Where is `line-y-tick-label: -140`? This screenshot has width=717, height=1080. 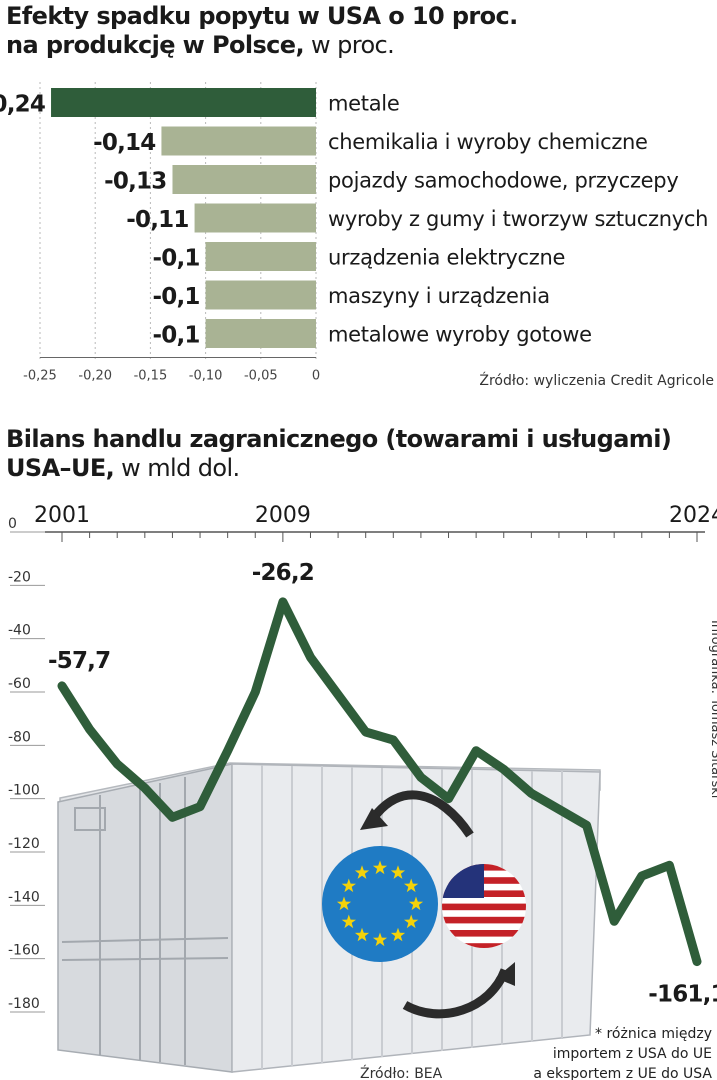 line-y-tick-label: -140 is located at coordinates (24, 897).